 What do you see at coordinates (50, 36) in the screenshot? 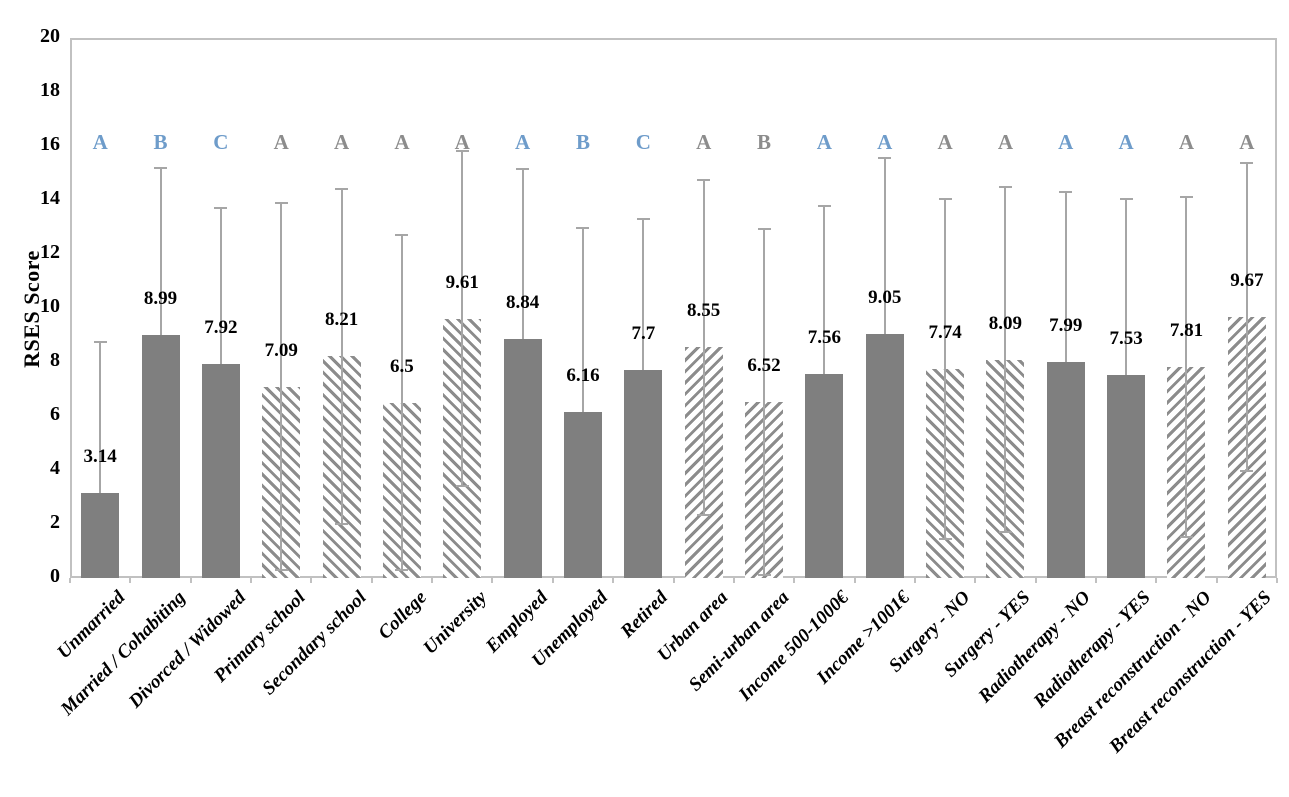
I see `y-tick-label: 20` at bounding box center [50, 36].